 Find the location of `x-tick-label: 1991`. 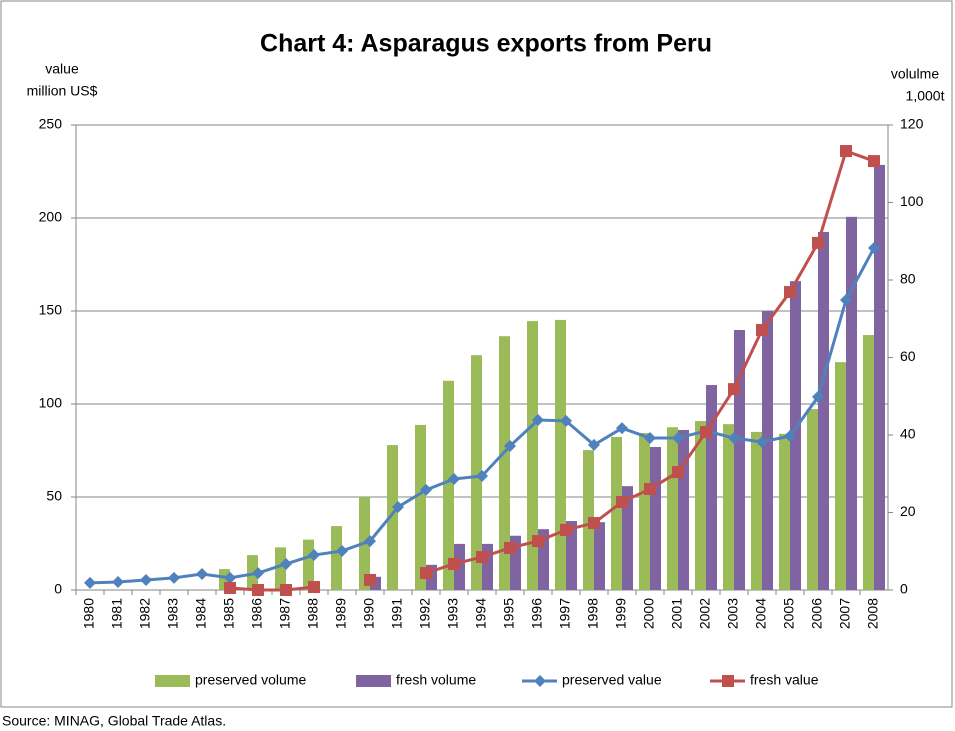

x-tick-label: 1991 is located at coordinates (397, 613).